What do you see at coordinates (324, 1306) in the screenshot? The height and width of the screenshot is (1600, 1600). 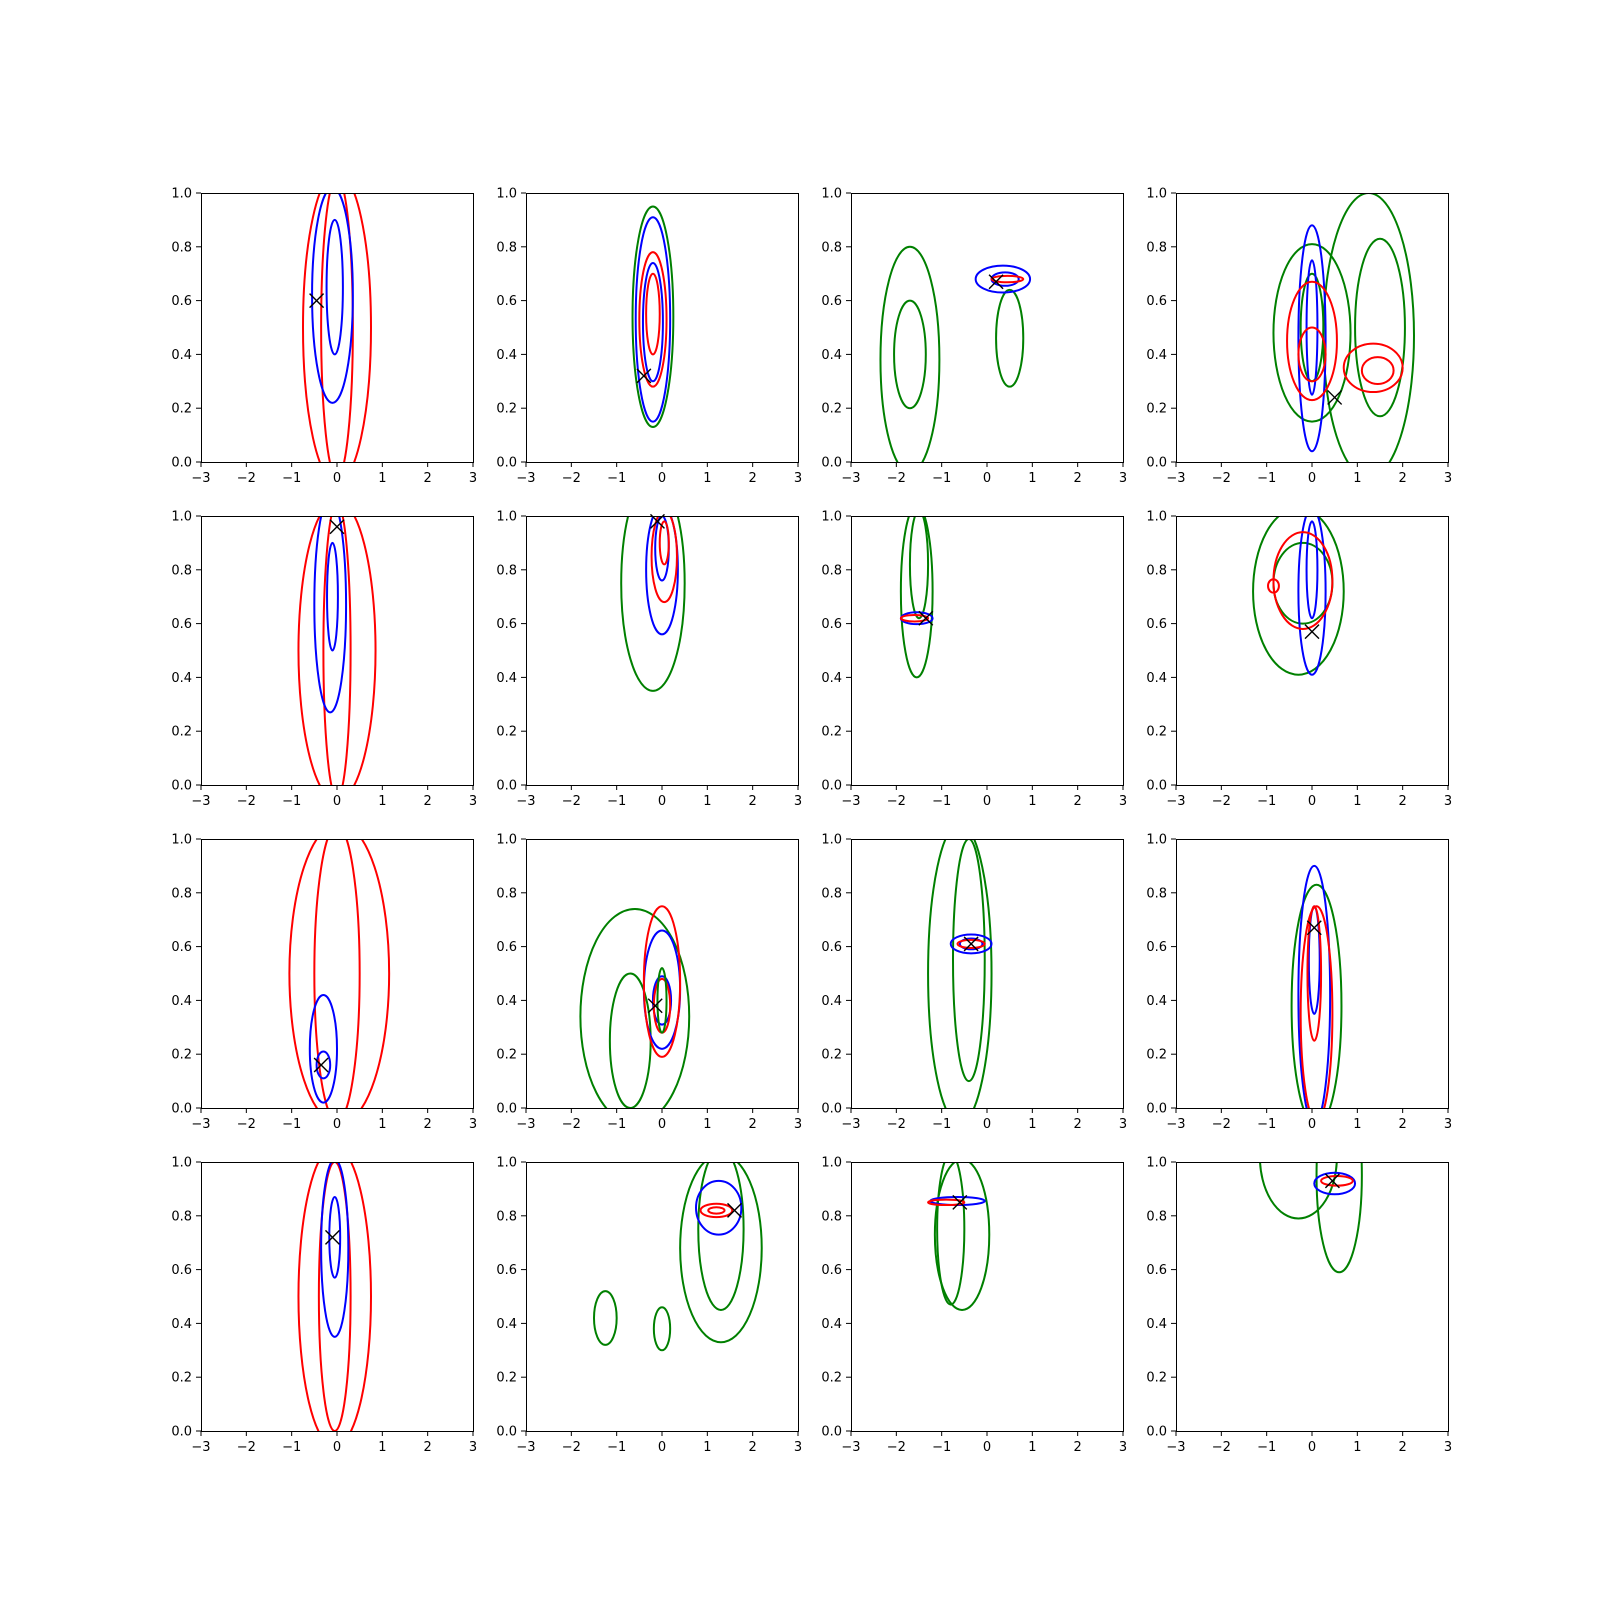 I see `panel-13: −3 −2 −1 0 1 2 3 0.0 0.2 0.4 0.6 0.8 1.0` at bounding box center [324, 1306].